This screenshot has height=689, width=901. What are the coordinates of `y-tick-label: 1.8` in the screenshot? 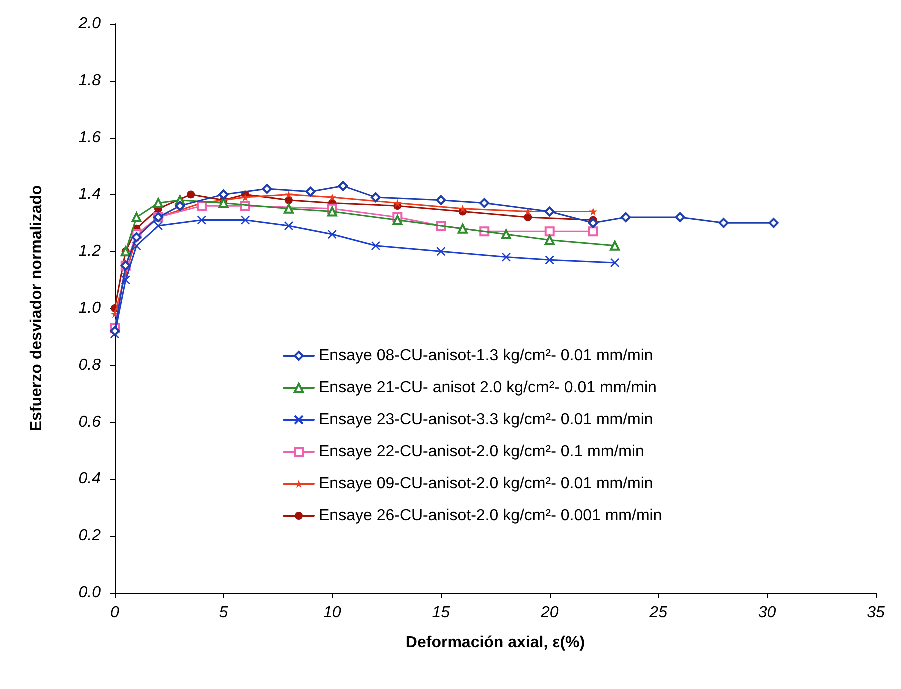 It's located at (90, 81).